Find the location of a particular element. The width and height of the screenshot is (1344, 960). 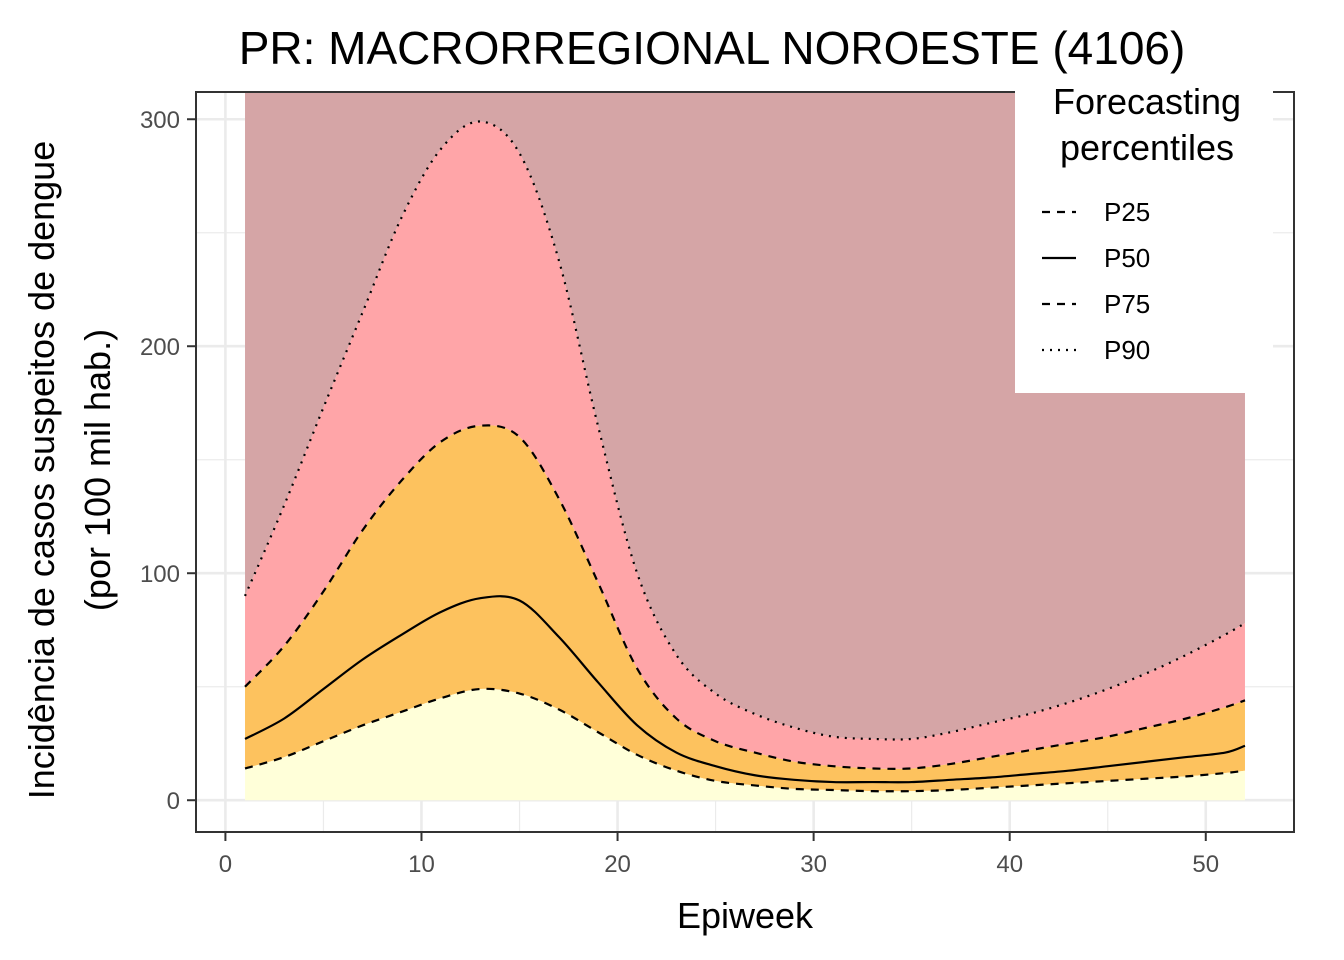

legend-label-p75: P75 is located at coordinates (1127, 304).